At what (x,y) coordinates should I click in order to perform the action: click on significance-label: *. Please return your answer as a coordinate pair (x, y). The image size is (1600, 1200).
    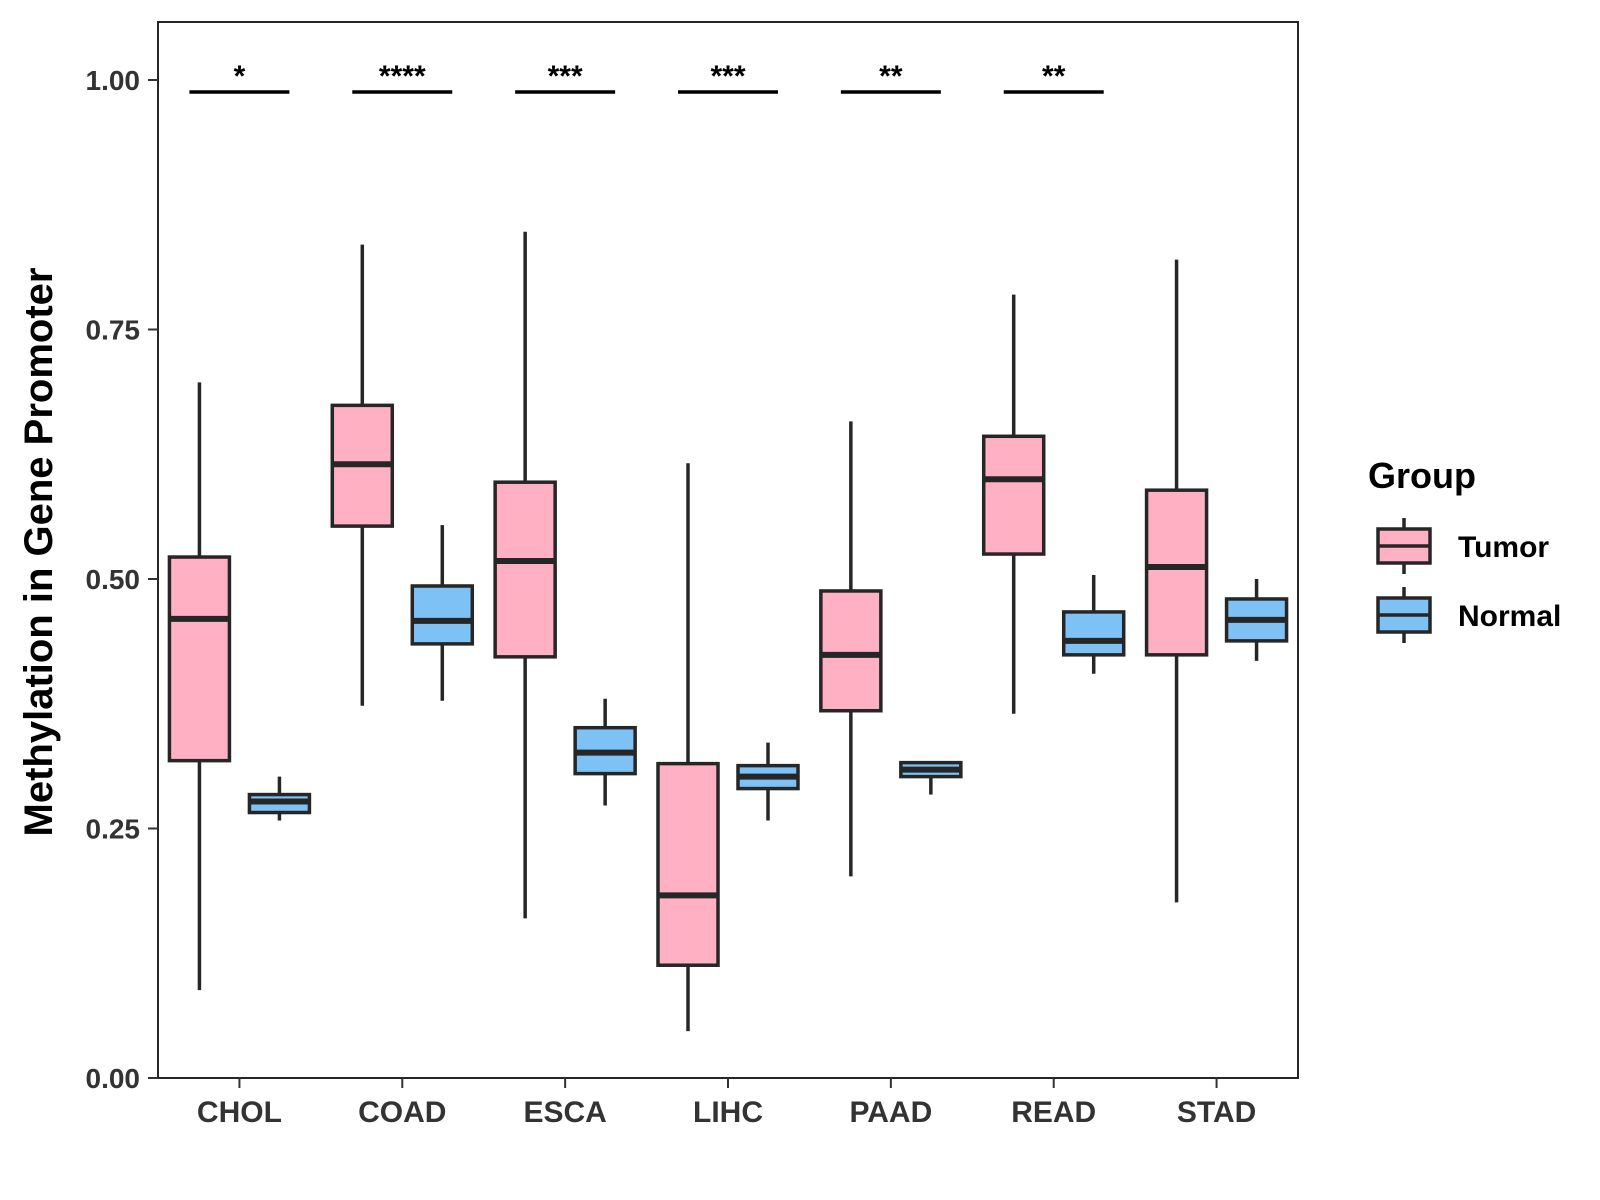
    Looking at the image, I should click on (240, 76).